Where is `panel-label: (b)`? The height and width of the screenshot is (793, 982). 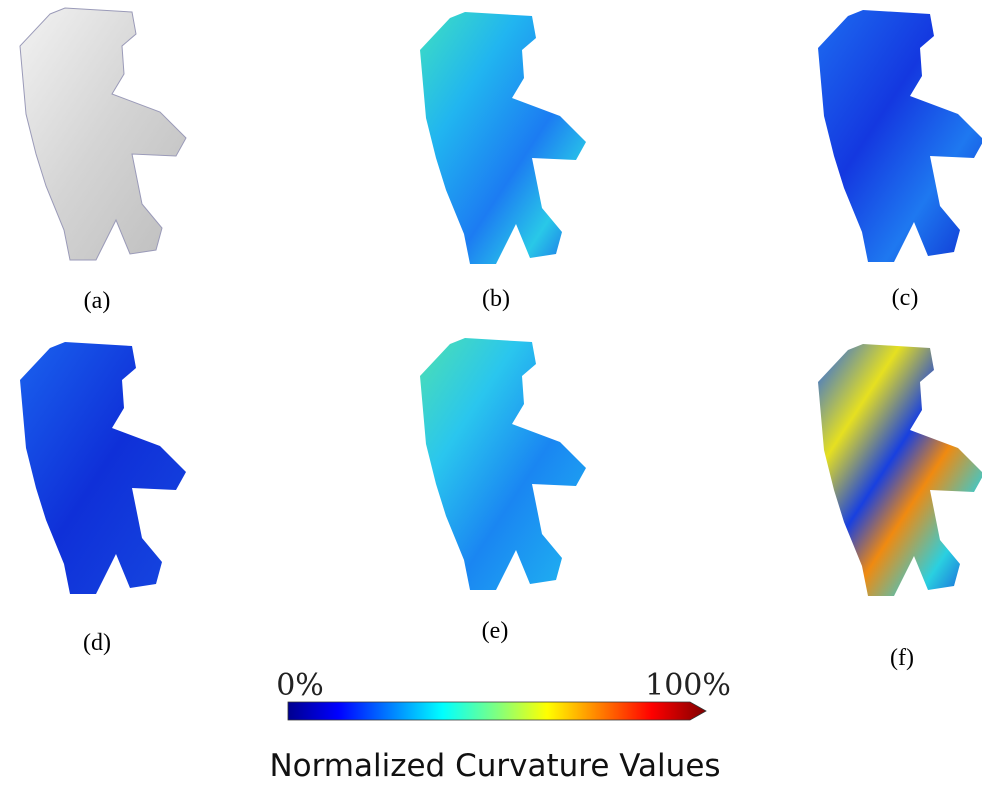
panel-label: (b) is located at coordinates (496, 299).